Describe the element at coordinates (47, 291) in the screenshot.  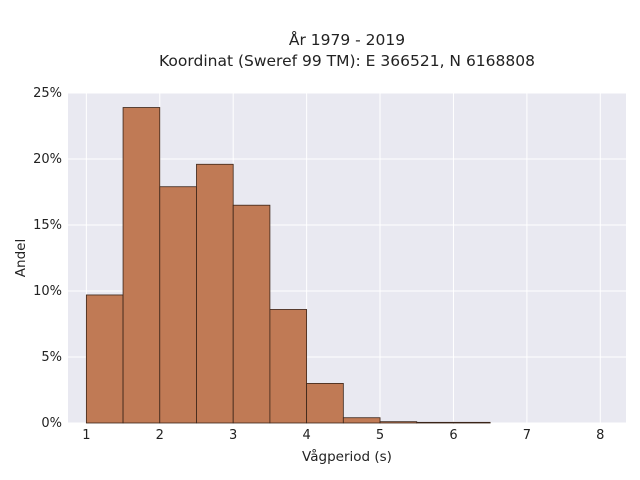
I see `y-tick-label: 10%` at that location.